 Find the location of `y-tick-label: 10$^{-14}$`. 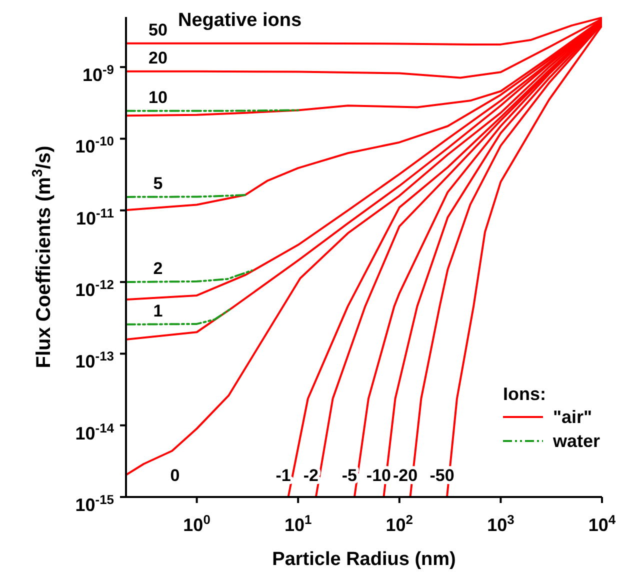

y-tick-label: 10$^{-14}$ is located at coordinates (95, 432).